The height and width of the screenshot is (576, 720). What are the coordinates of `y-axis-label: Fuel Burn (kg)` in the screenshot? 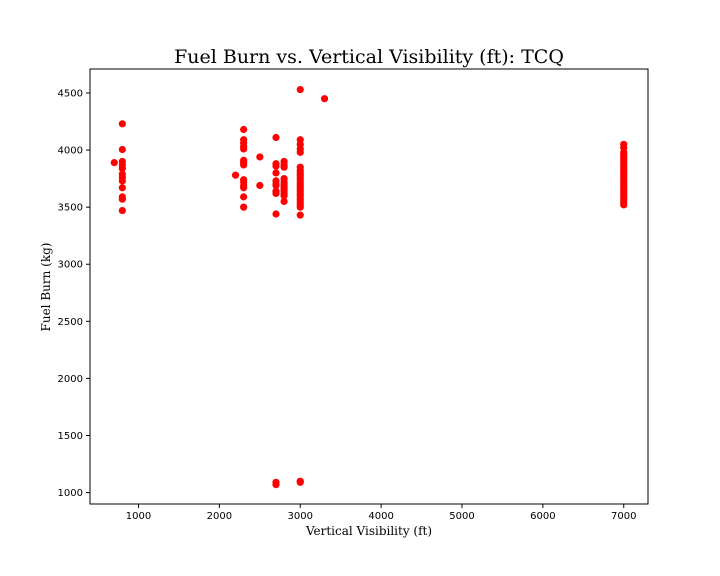 It's located at (46, 287).